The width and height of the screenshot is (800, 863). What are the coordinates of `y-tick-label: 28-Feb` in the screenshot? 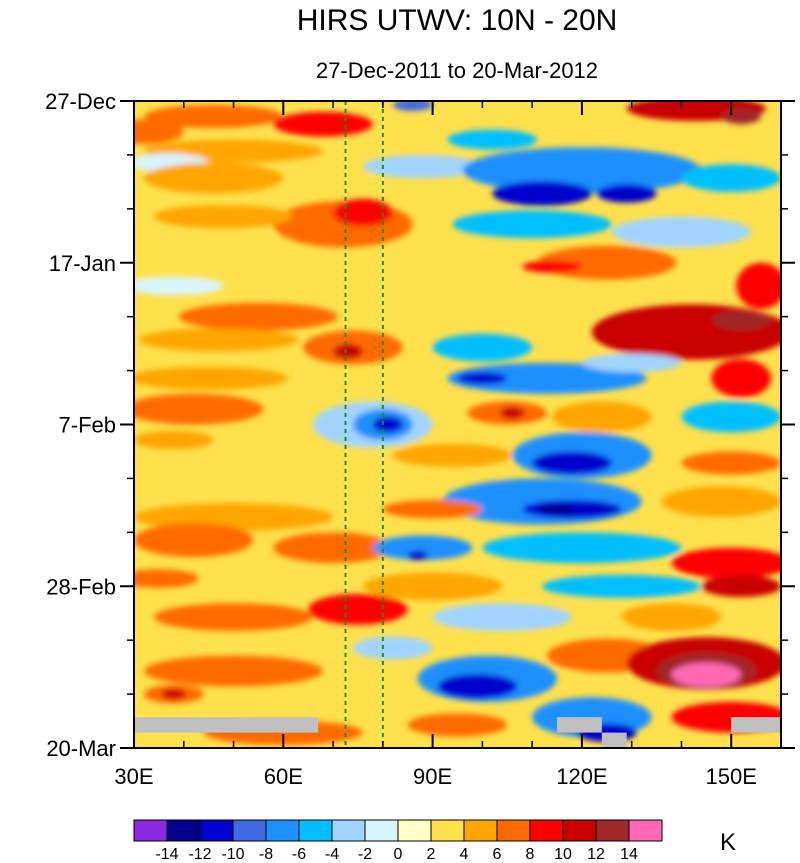 It's located at (81, 586).